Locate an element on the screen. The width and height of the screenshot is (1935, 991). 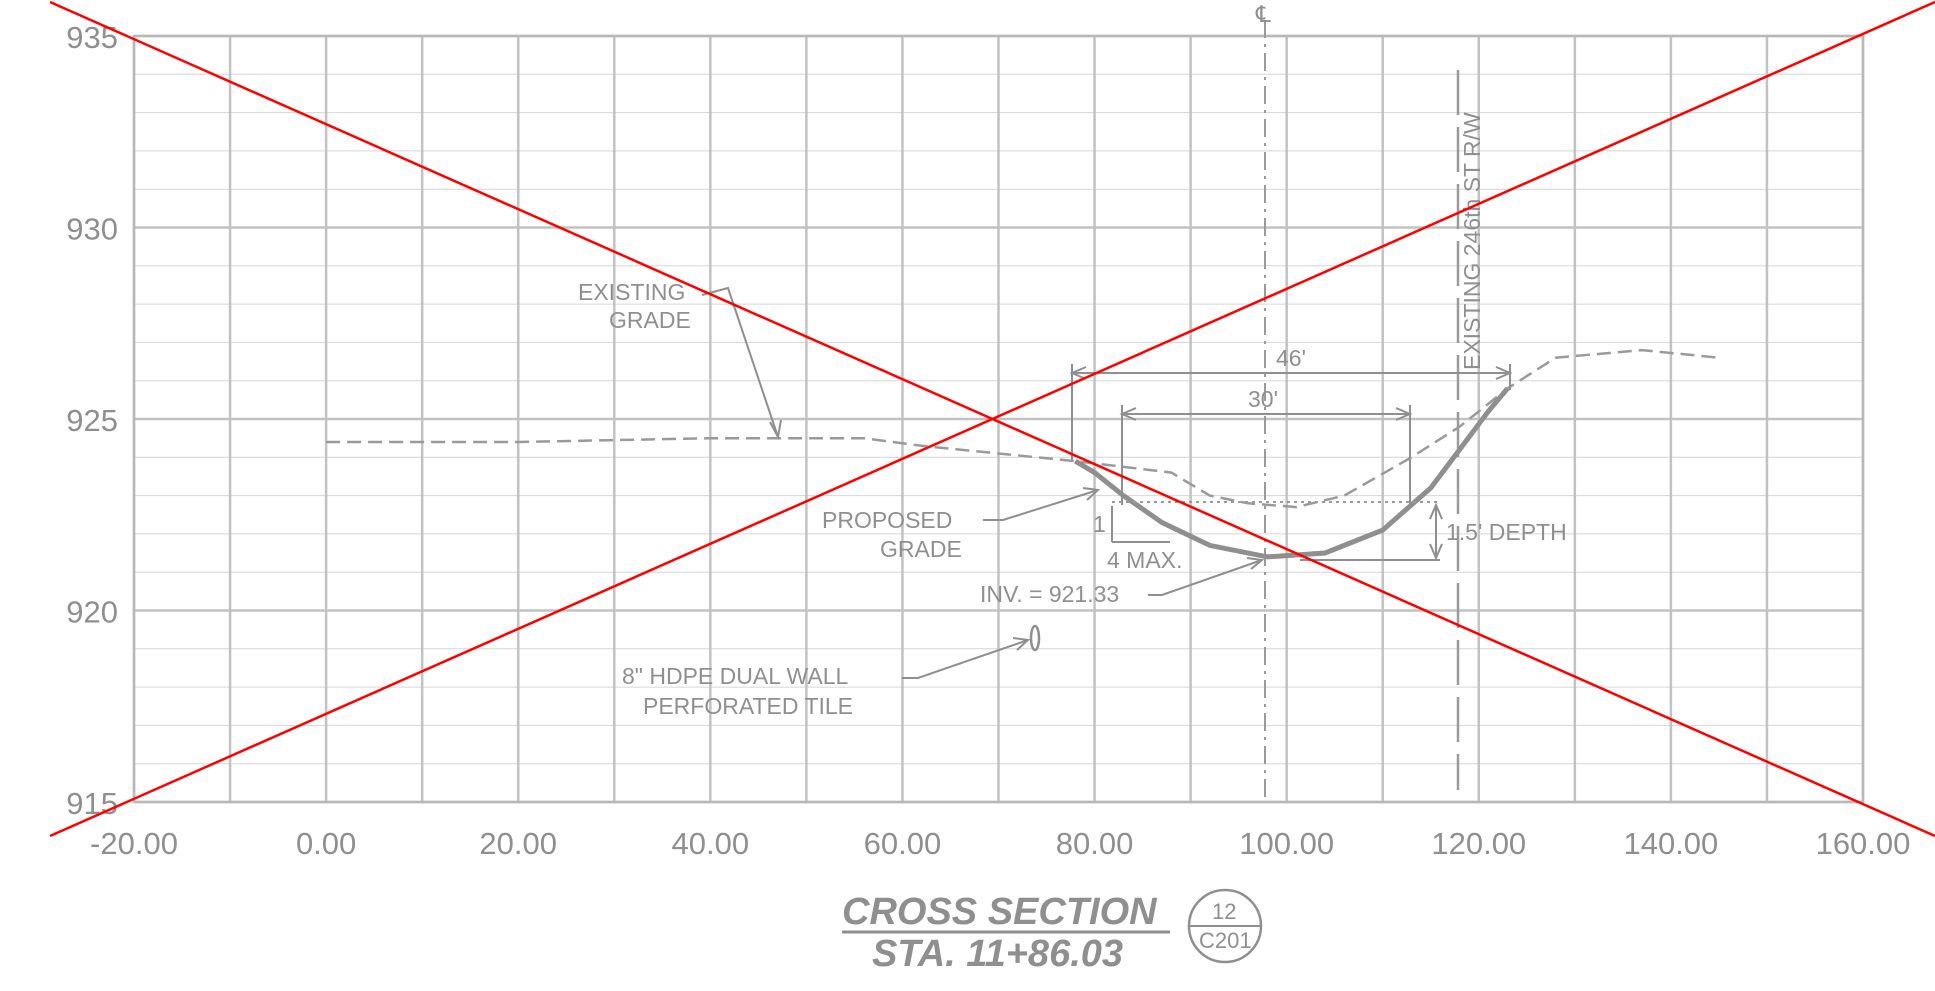
y-axis-ticks: 935 930 925 920 915 is located at coordinates (92, 420).